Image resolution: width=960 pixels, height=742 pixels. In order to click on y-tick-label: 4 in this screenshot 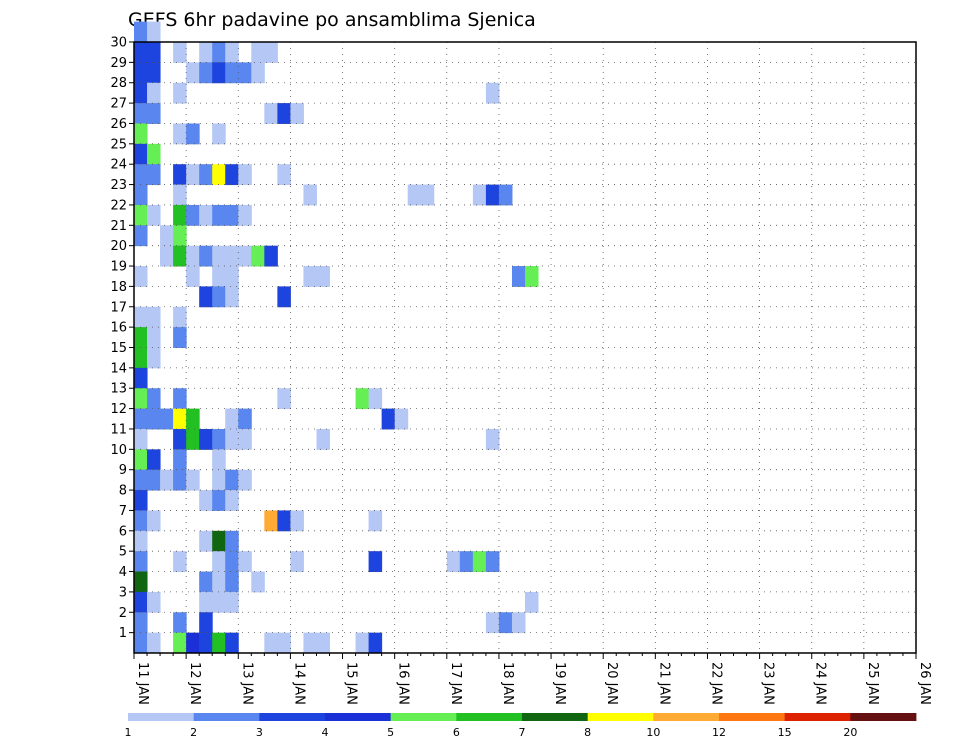, I will do `click(123, 572)`.